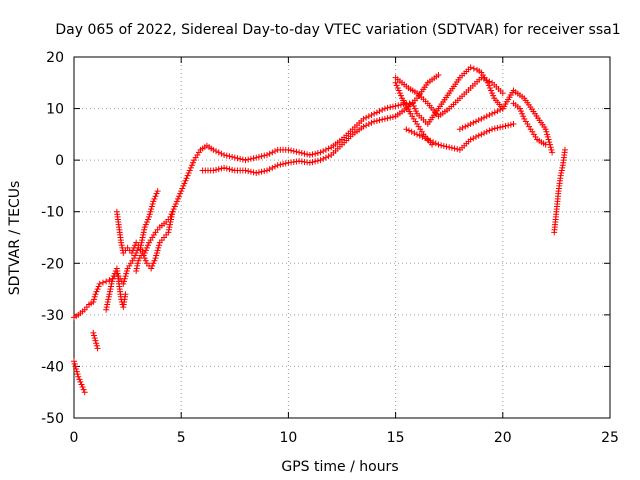 This screenshot has width=640, height=480. Describe the element at coordinates (116, 289) in the screenshot. I see `series-early-spikes-a` at that location.